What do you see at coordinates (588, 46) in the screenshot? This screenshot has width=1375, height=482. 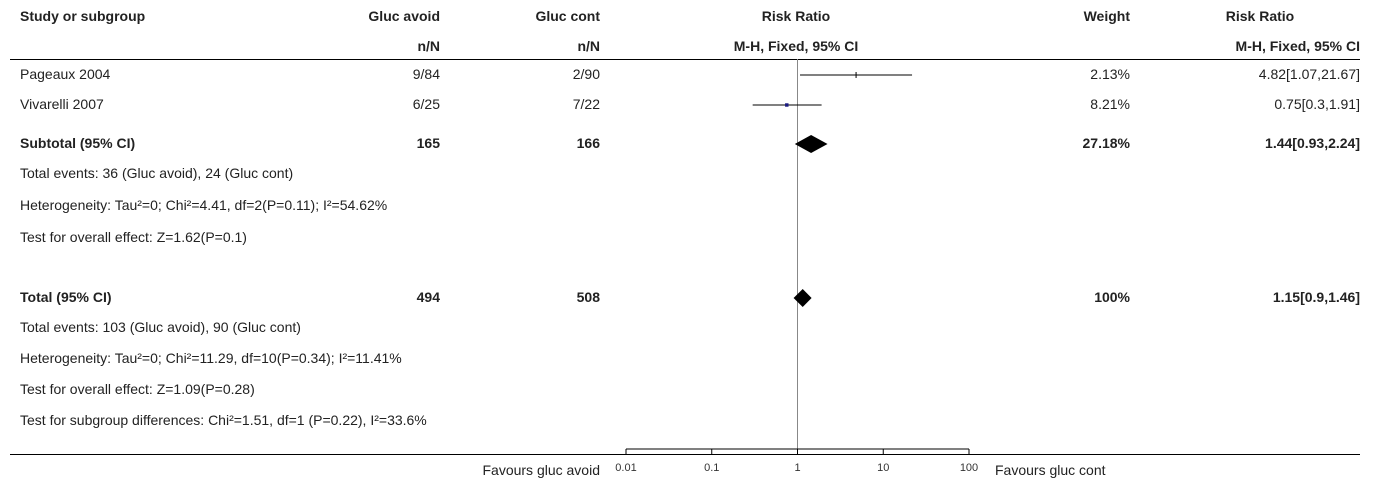 I see `header-group2-sub: n/N` at bounding box center [588, 46].